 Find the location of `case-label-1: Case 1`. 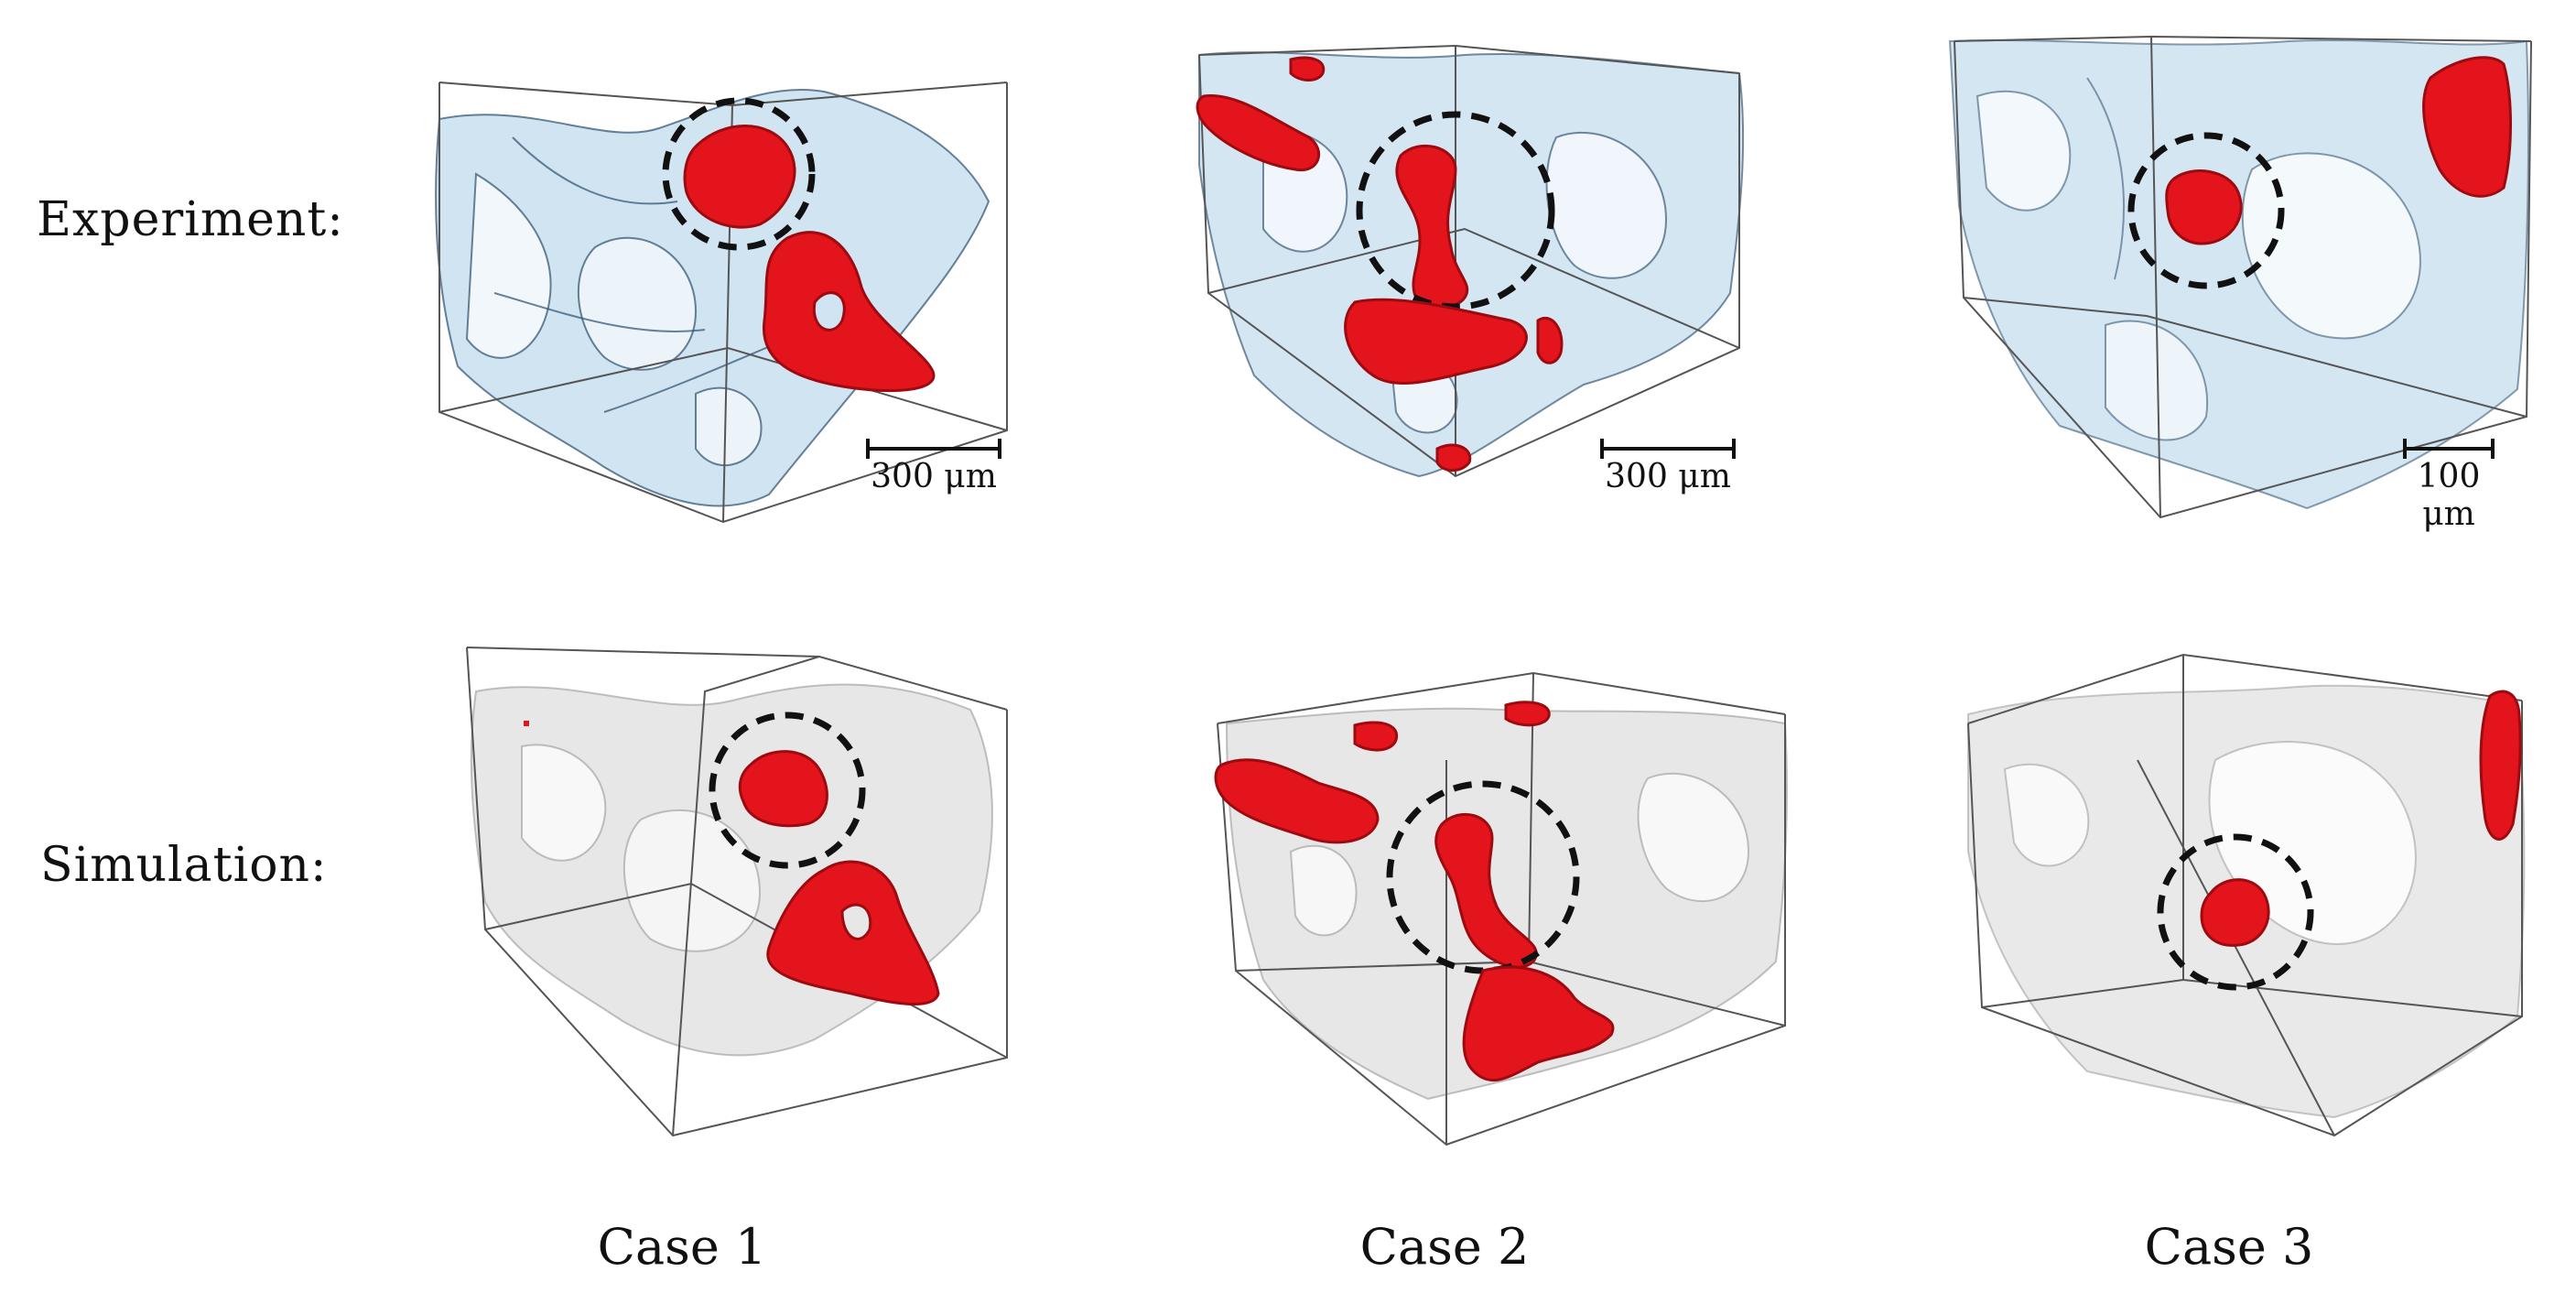

case-label-1: Case 1 is located at coordinates (682, 1247).